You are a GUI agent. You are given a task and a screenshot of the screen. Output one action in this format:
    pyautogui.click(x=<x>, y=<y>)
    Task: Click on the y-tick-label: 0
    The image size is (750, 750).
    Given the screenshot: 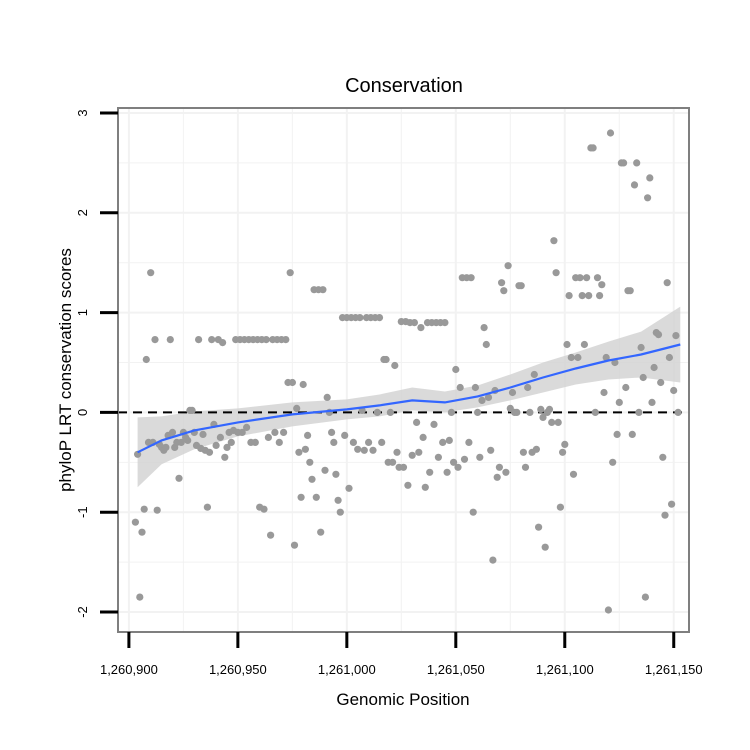 What is the action you would take?
    pyautogui.click(x=82, y=412)
    